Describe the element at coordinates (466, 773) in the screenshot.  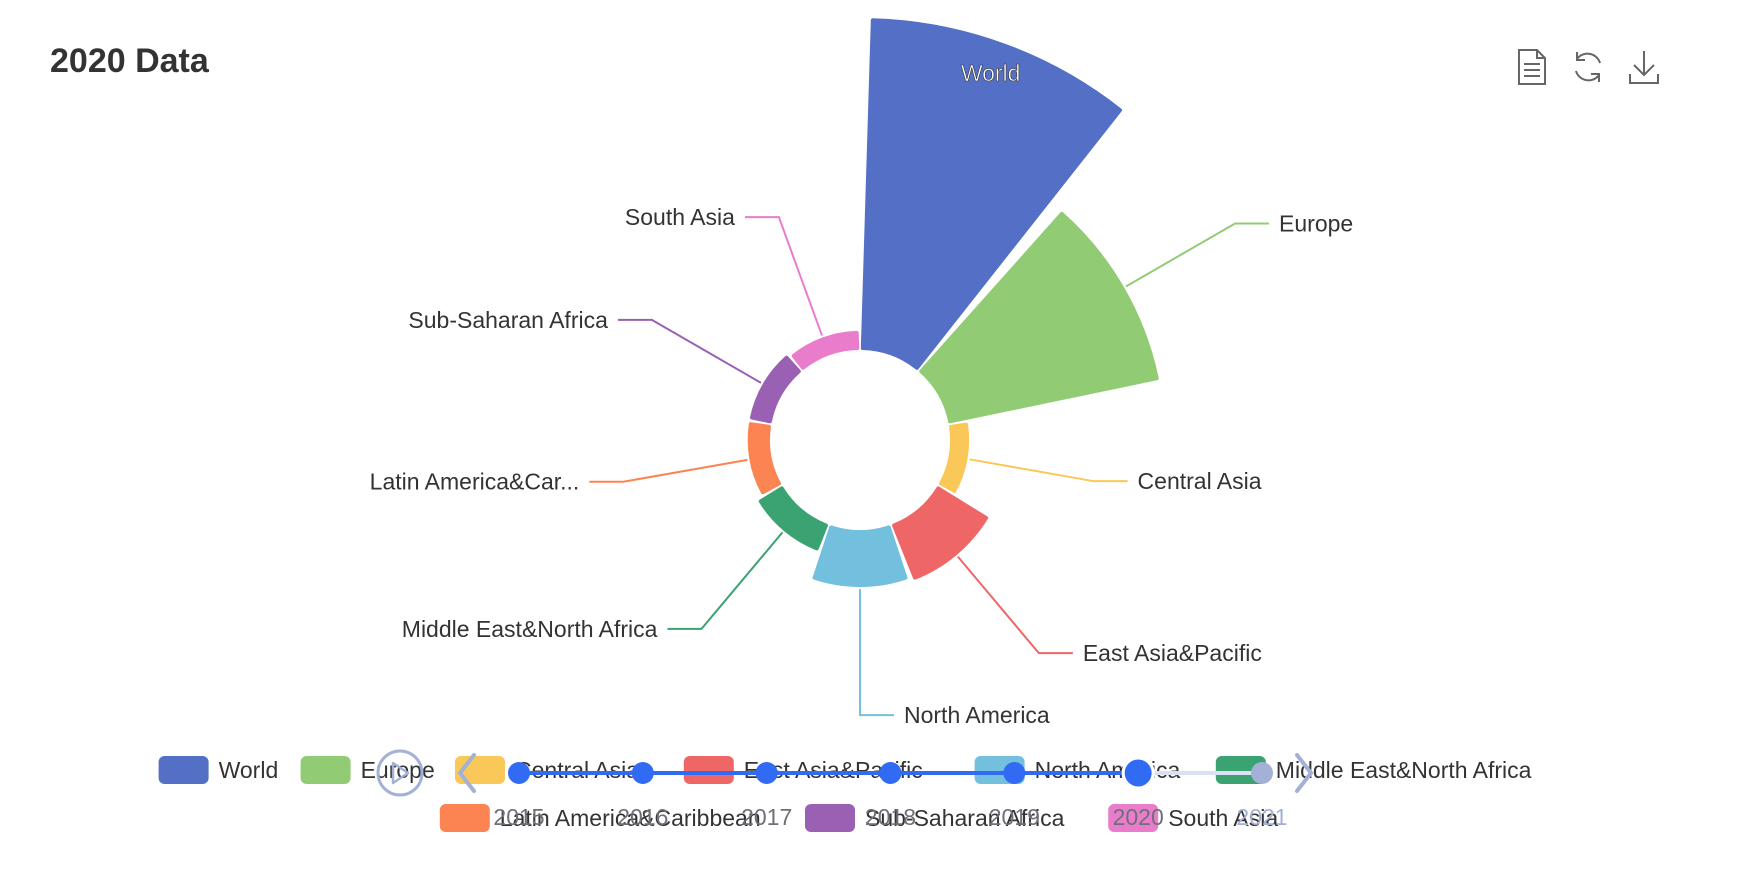
I see `timeline-prev-icon` at that location.